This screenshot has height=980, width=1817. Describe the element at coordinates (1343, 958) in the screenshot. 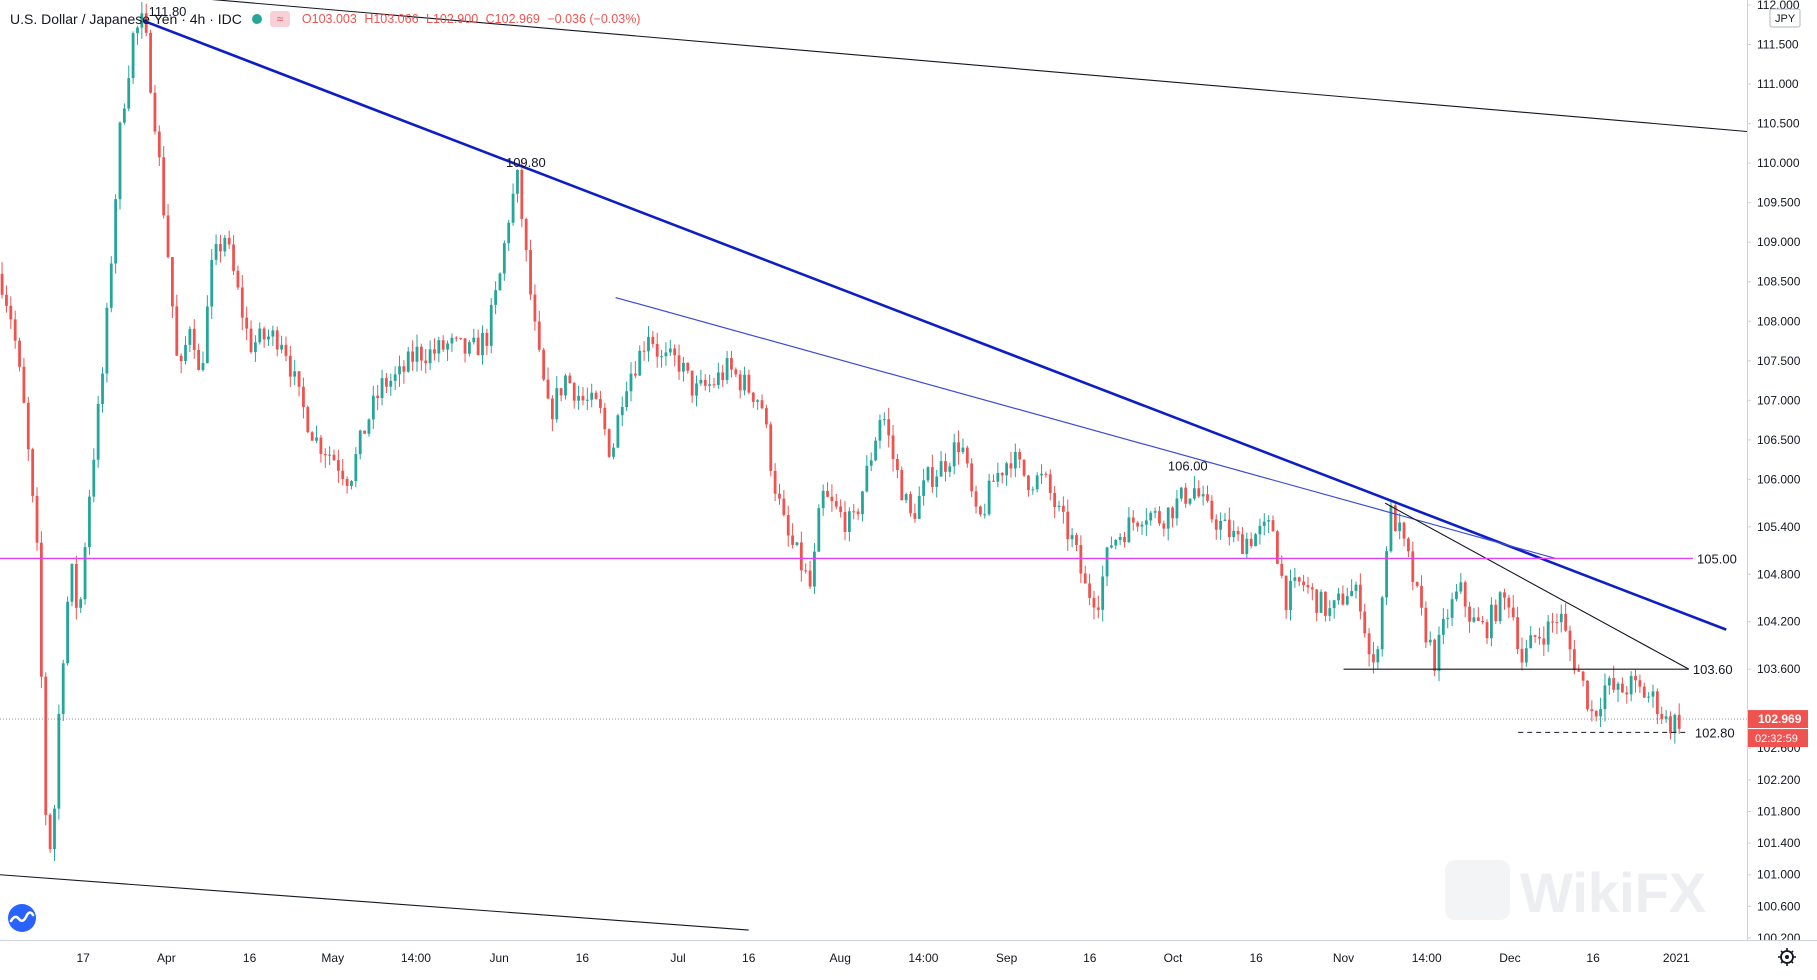

I see `time-tick-label: Nov` at that location.